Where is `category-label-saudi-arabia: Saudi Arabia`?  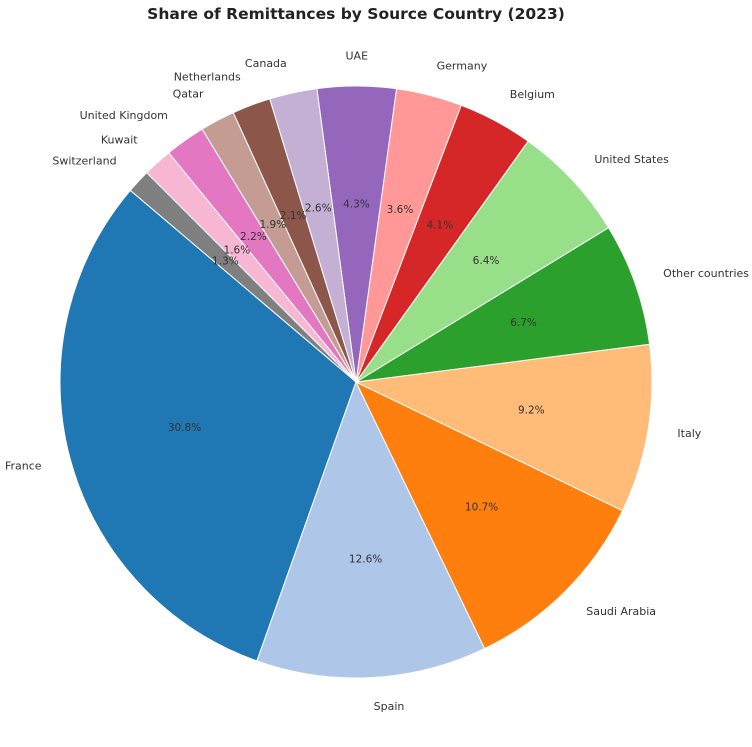 category-label-saudi-arabia: Saudi Arabia is located at coordinates (621, 611).